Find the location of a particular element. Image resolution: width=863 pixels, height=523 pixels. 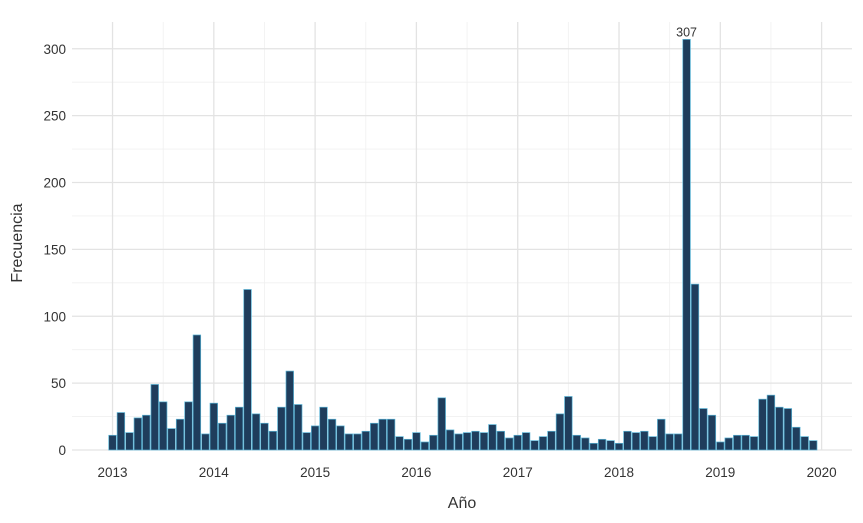

annotations: 307 is located at coordinates (686, 32).